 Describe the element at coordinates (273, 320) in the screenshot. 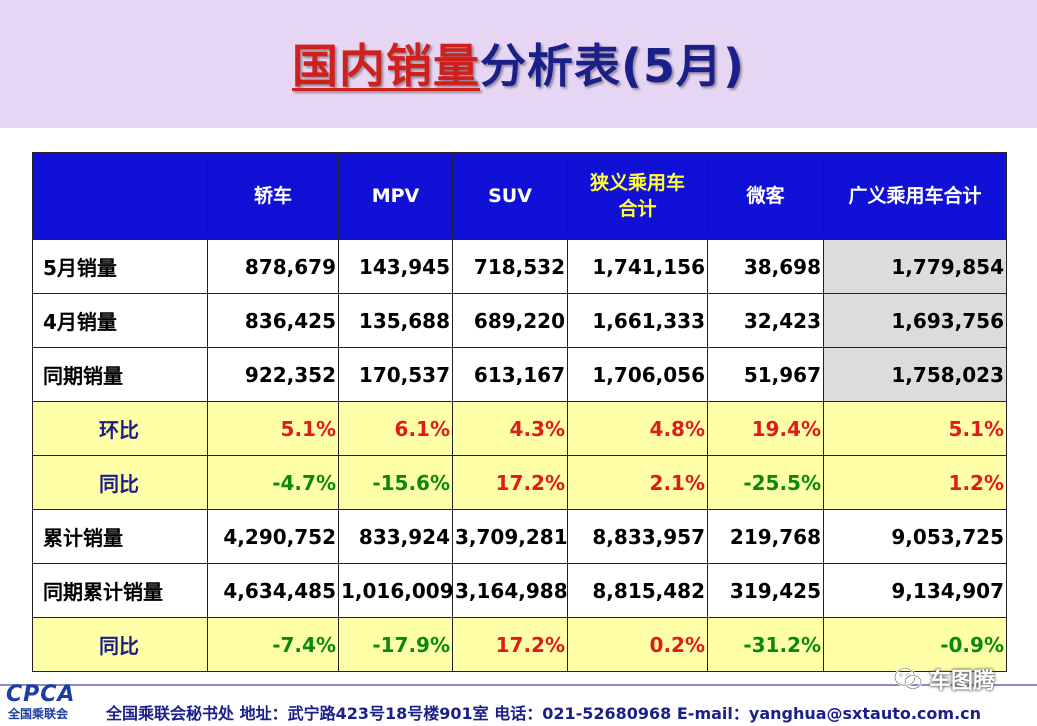

I see `table-cell: 836,425` at that location.